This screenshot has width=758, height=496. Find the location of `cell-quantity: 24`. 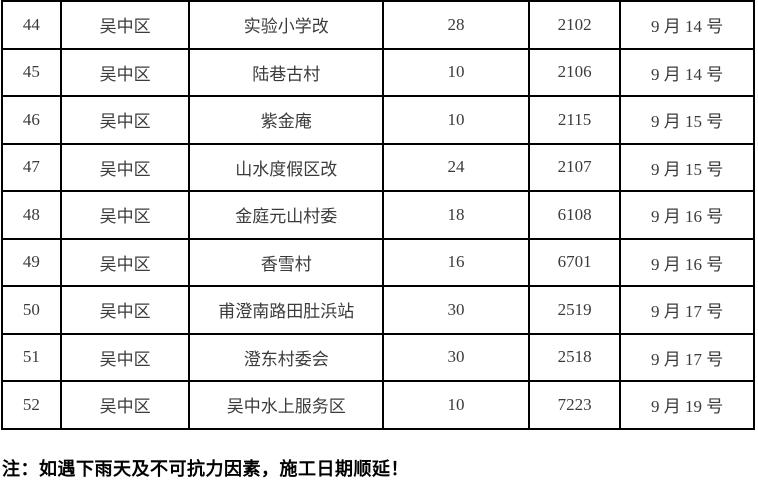

cell-quantity: 24 is located at coordinates (456, 167).